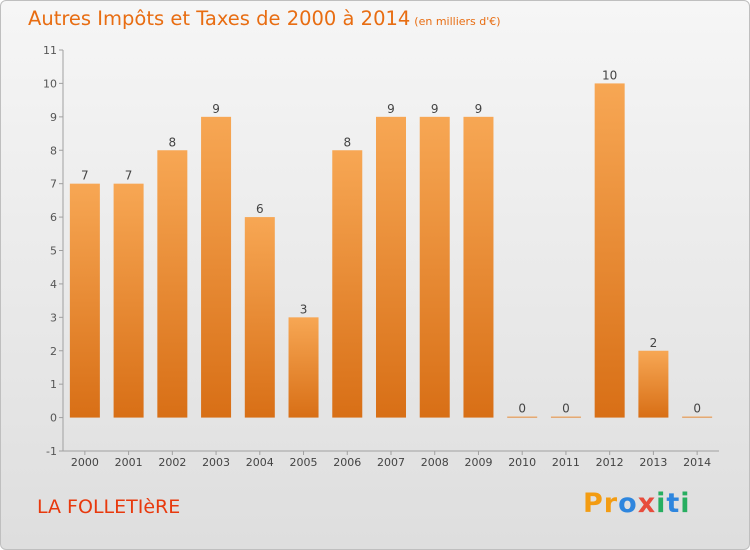  What do you see at coordinates (260, 209) in the screenshot?
I see `bar-value-label: 6` at bounding box center [260, 209].